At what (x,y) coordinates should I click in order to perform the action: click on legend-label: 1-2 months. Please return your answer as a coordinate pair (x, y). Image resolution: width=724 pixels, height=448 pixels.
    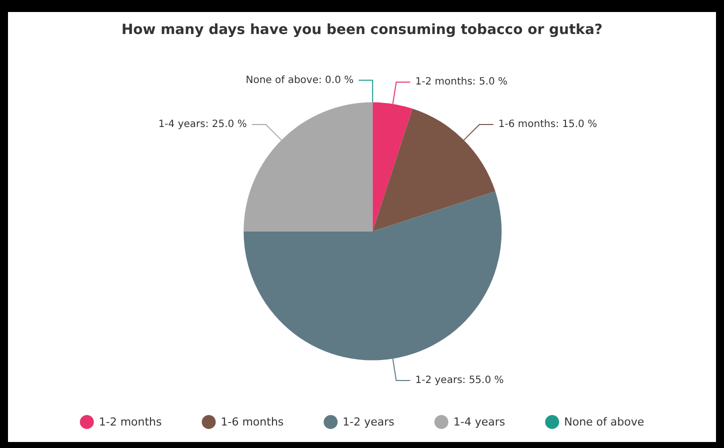
    Looking at the image, I should click on (130, 422).